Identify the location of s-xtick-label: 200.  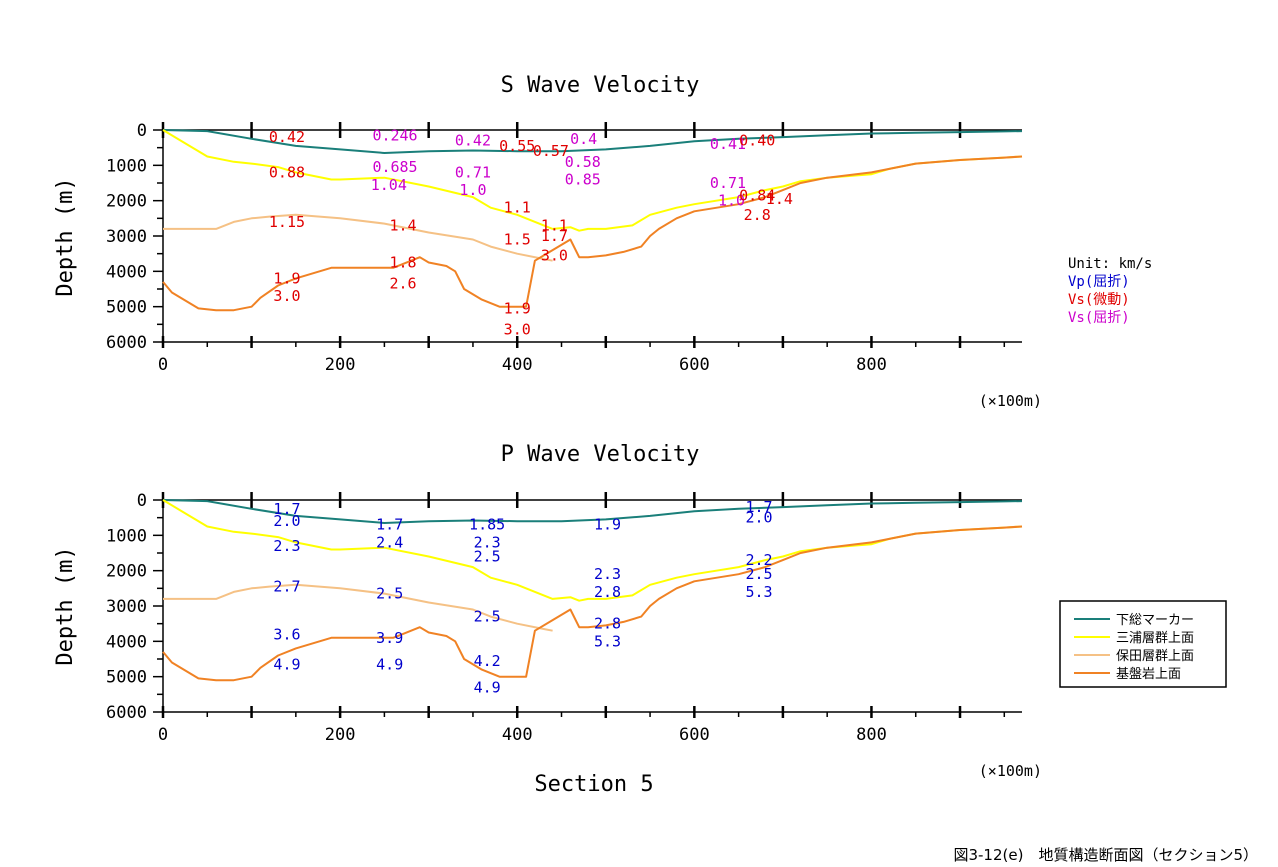
(340, 365).